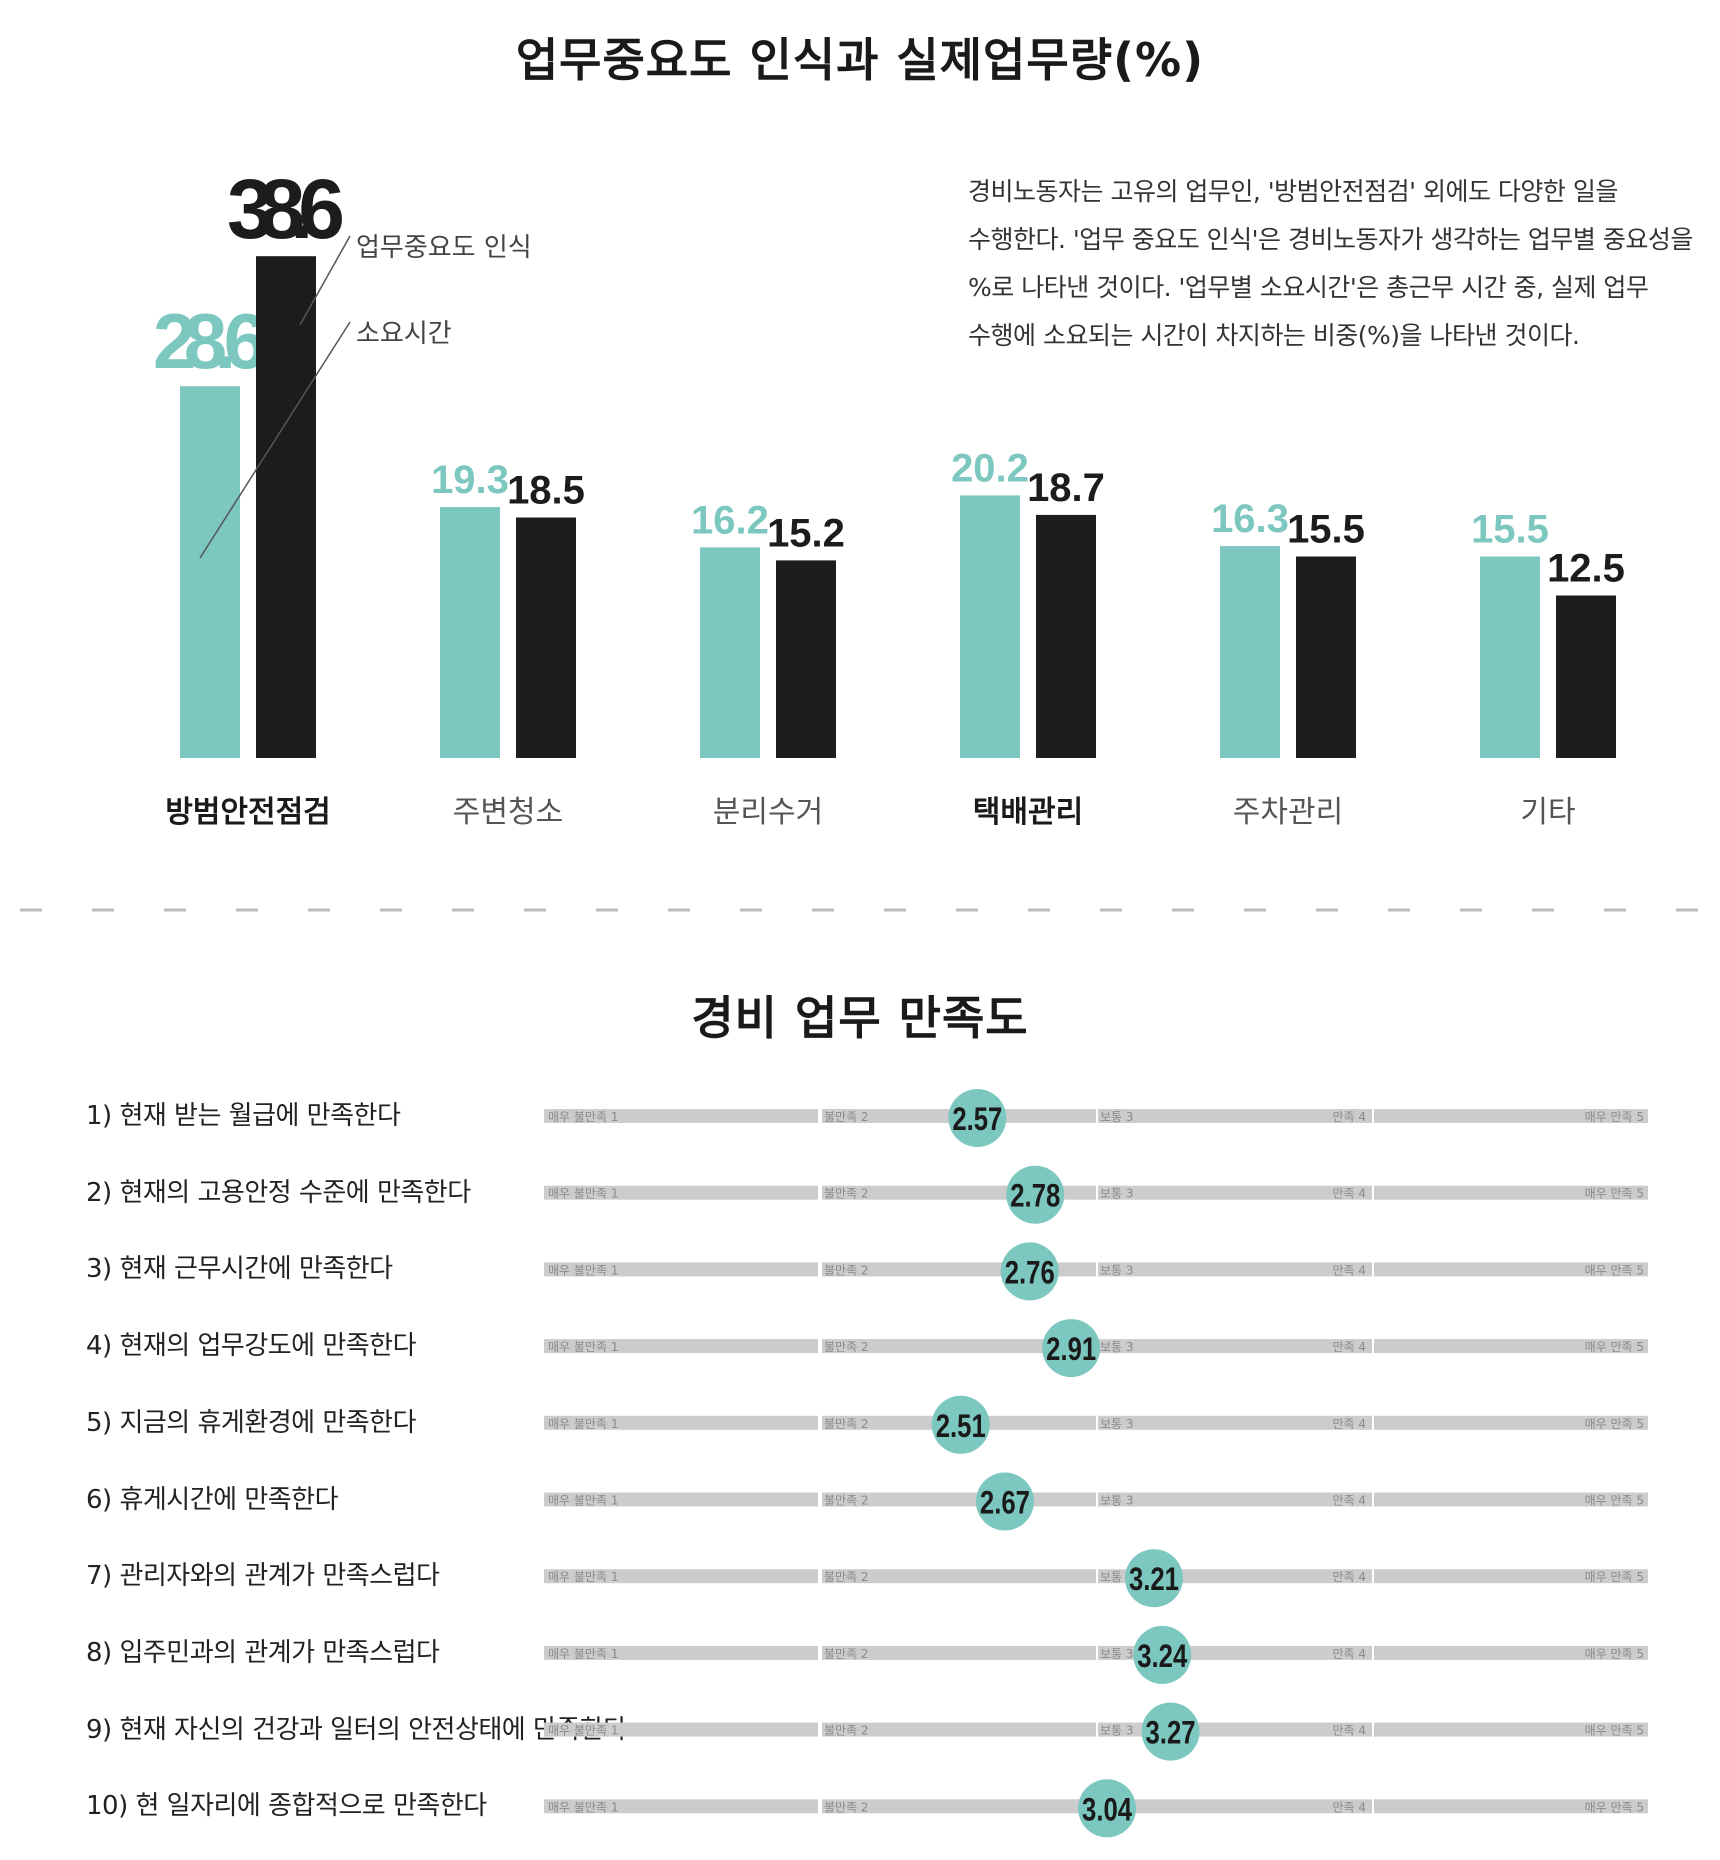 This screenshot has width=1720, height=1860. I want to click on satisfaction-score-label: 3.21, so click(1154, 1579).